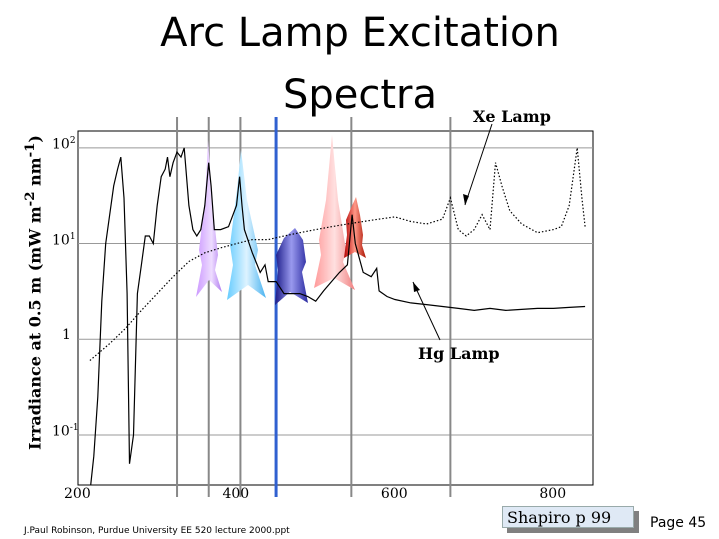 The height and width of the screenshot is (539, 719). Describe the element at coordinates (66, 335) in the screenshot. I see `y-tick-label: 1` at that location.